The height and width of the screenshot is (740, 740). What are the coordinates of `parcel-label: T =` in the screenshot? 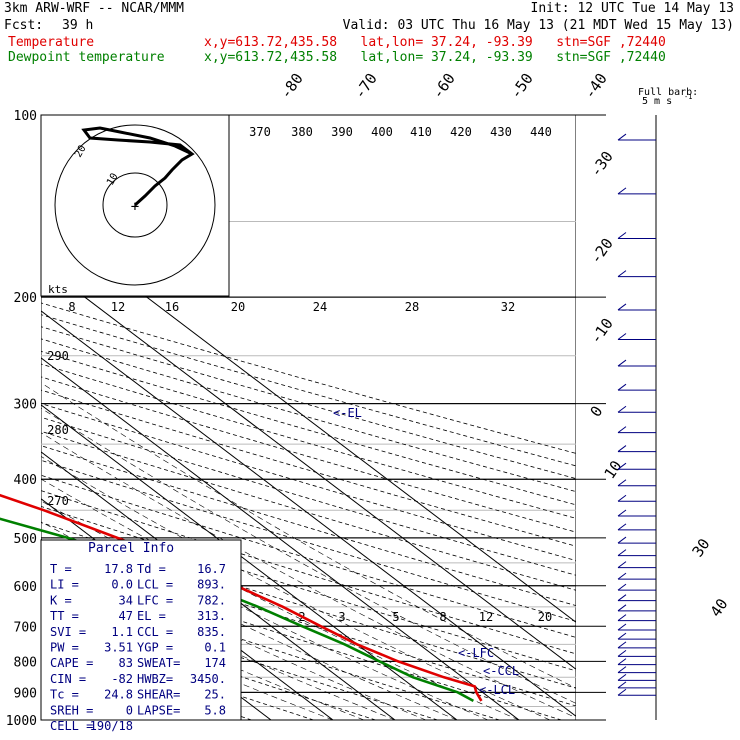 It's located at (61, 569).